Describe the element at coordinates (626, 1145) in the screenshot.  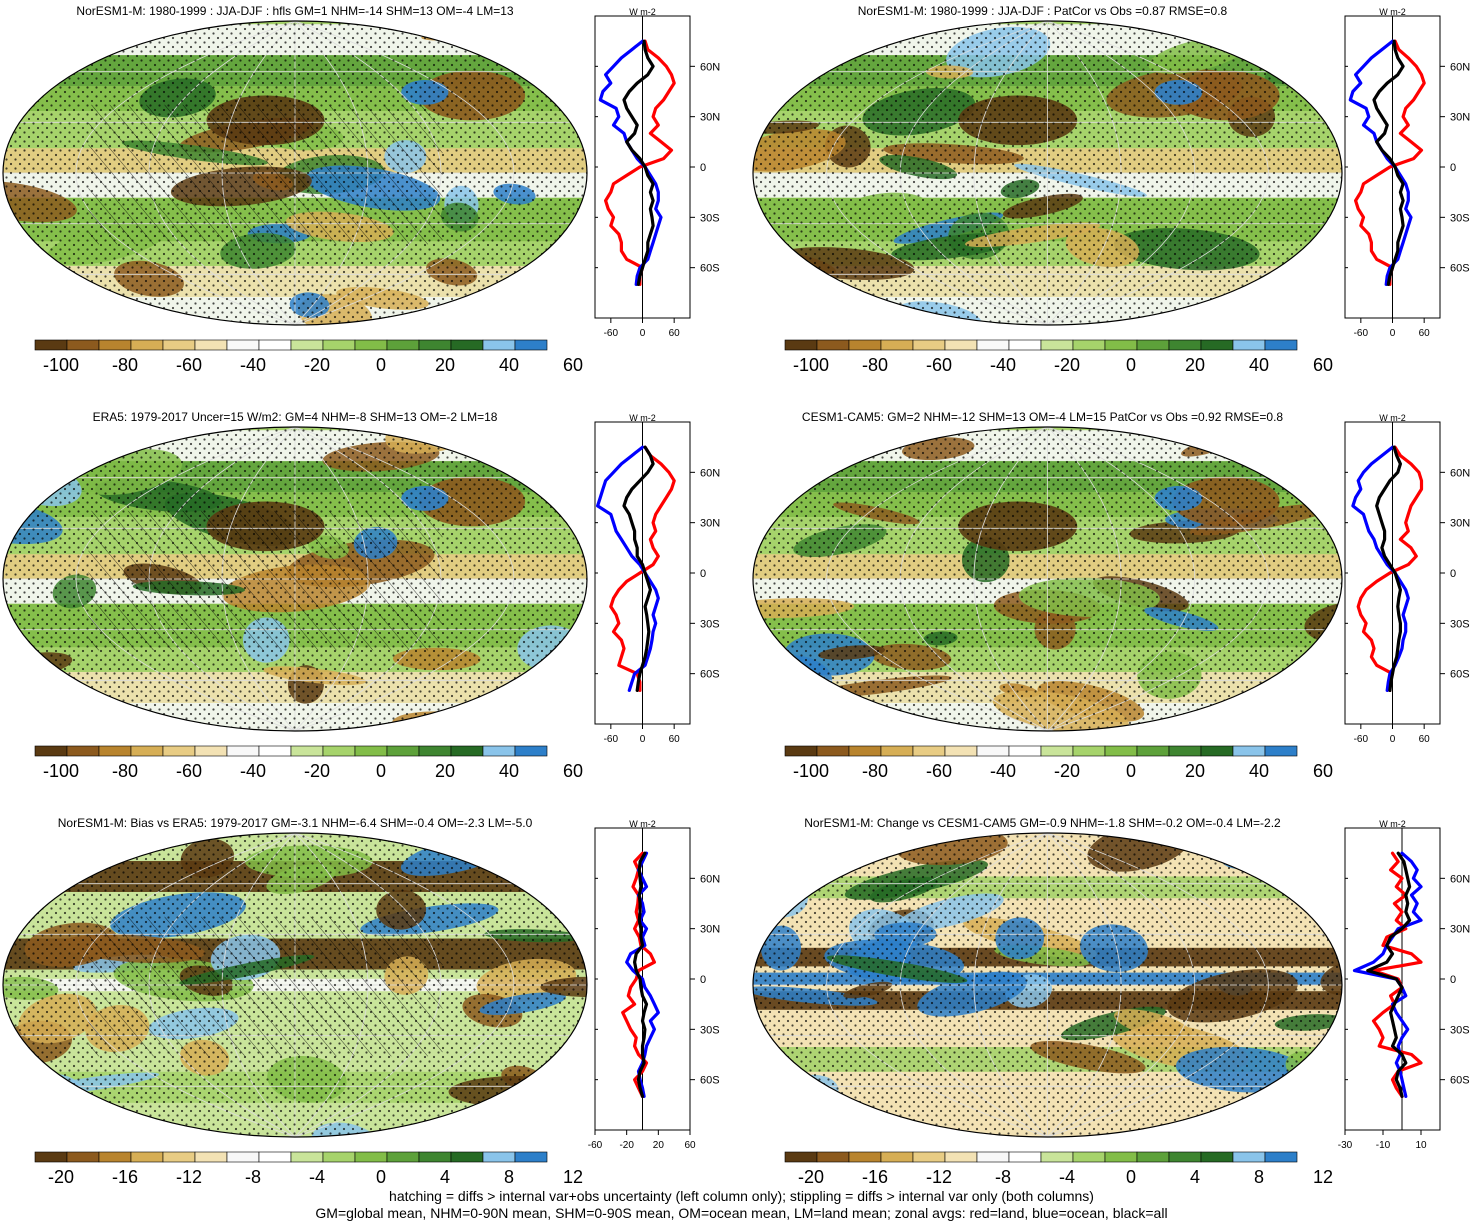
I see `x-tick-label: -20` at that location.